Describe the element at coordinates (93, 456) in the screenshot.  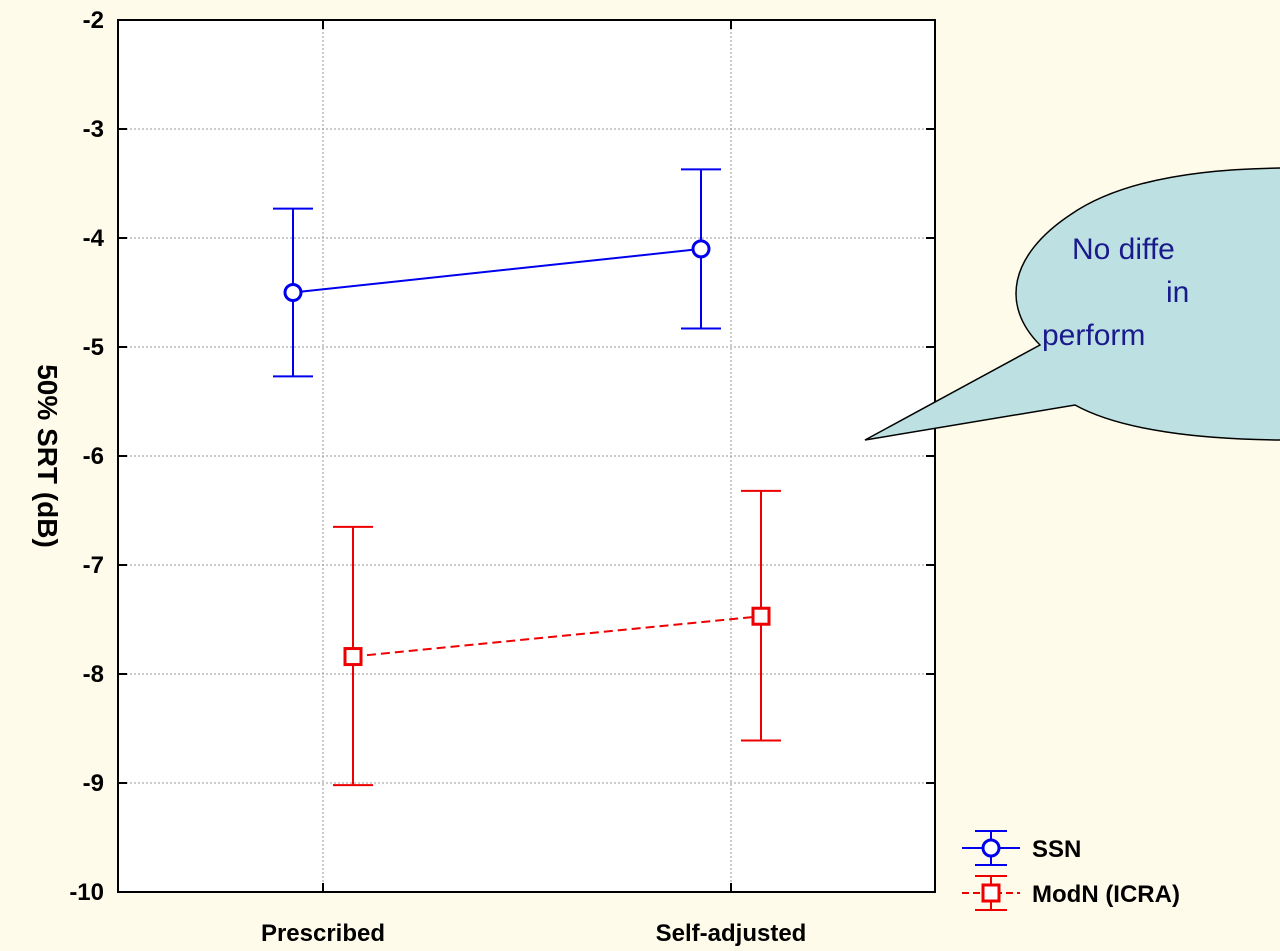
I see `y-tick-label: -6` at that location.